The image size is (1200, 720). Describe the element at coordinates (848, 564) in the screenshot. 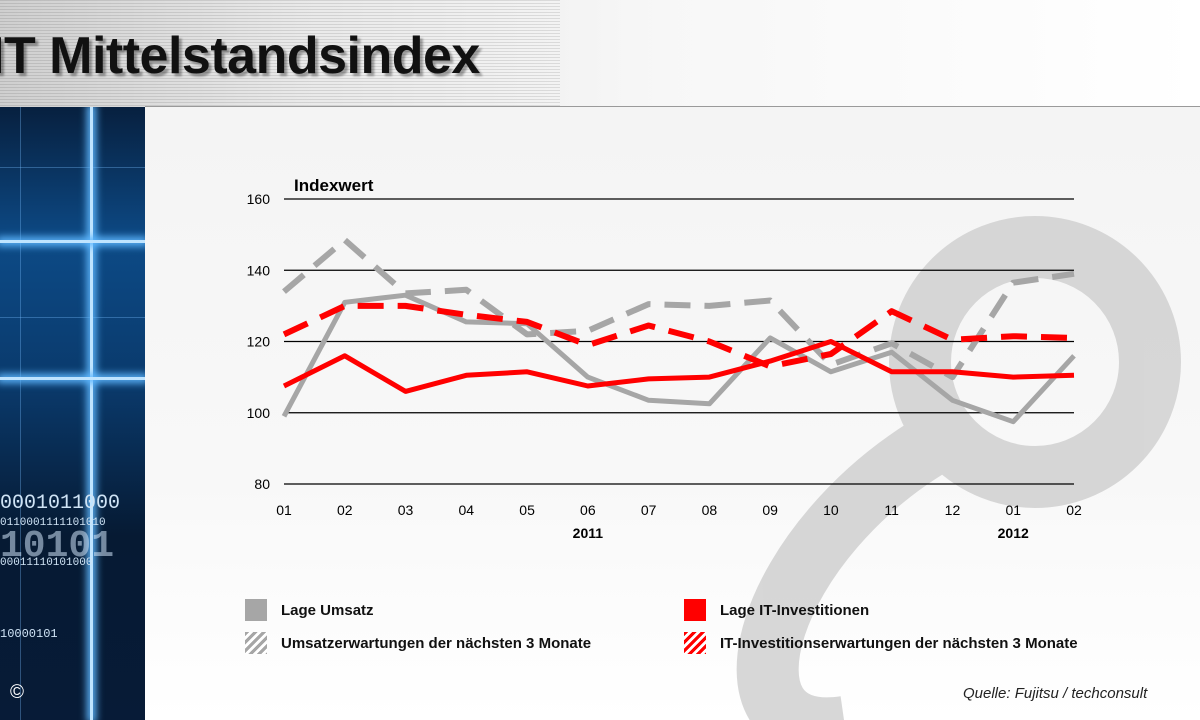

I see `watermark-arc` at that location.